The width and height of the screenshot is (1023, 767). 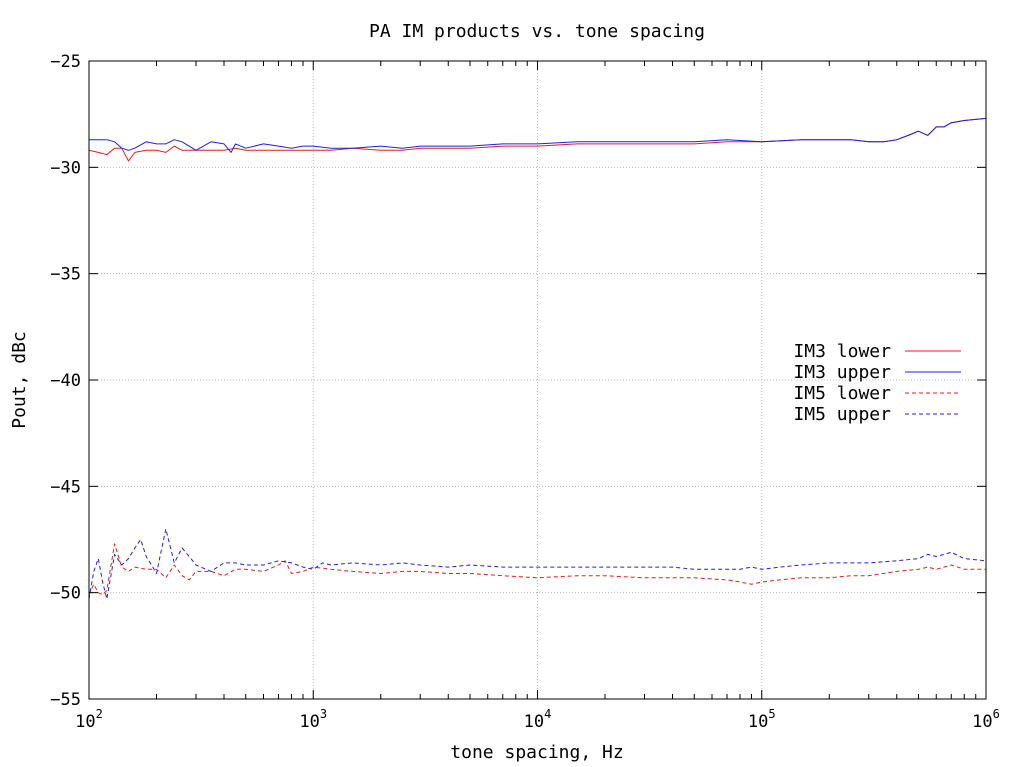 I want to click on x-tick-label: 10⁴, so click(x=538, y=719).